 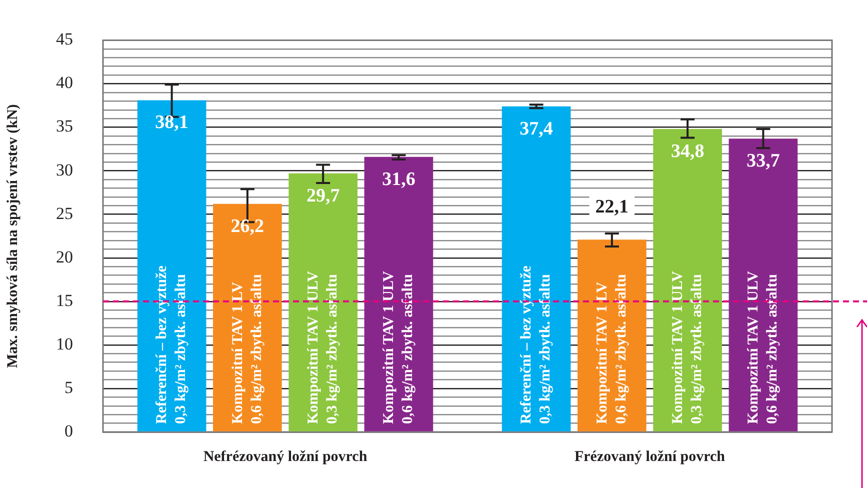 What do you see at coordinates (64, 39) in the screenshot?
I see `y-tick-label: 45` at bounding box center [64, 39].